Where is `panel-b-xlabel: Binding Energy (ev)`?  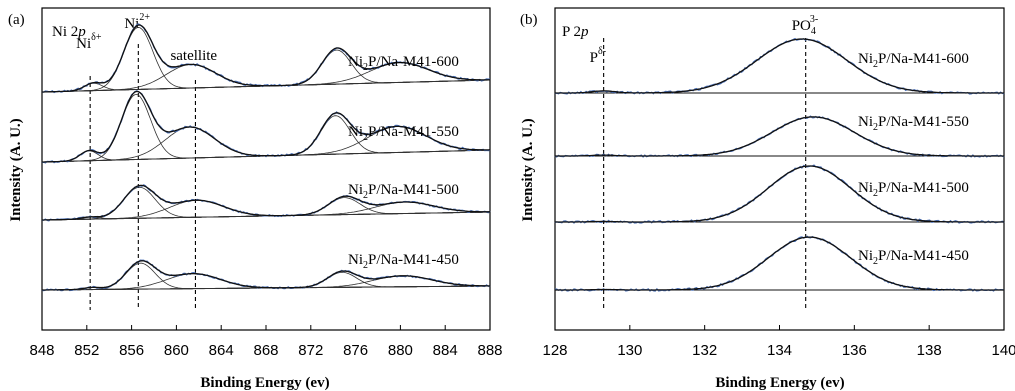
panel-b-xlabel: Binding Energy (ev) is located at coordinates (779, 383).